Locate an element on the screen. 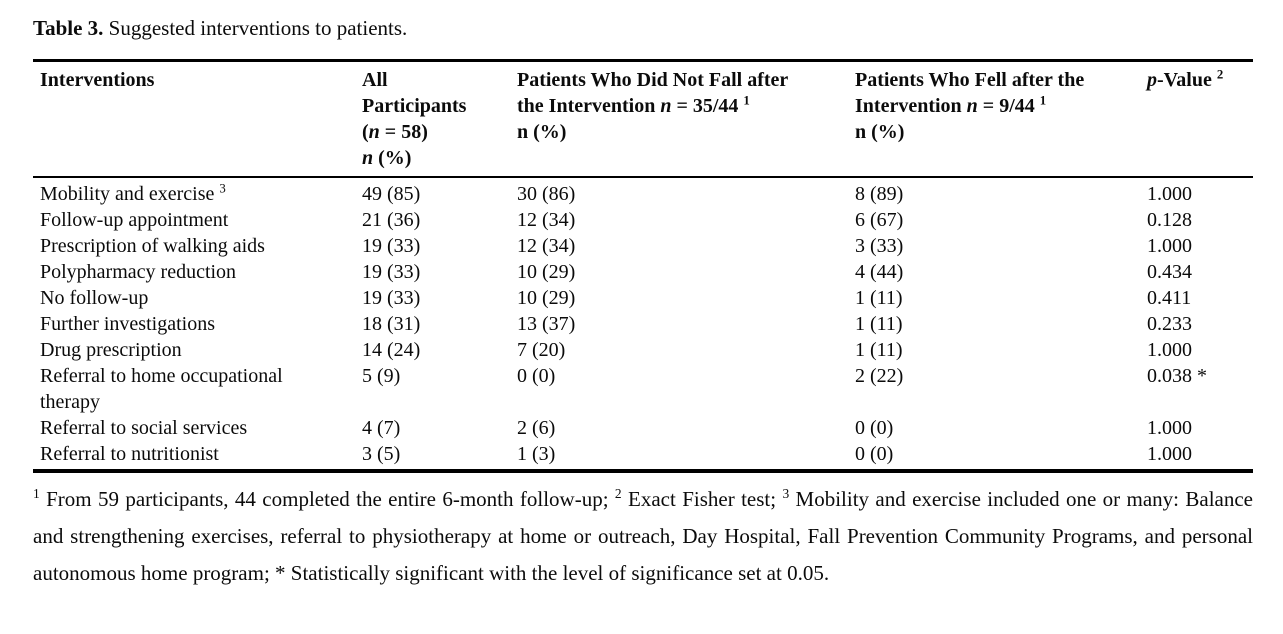  table-row: No follow-up 19 (33) 10 (29) 1 (11) 0.411 is located at coordinates (643, 298).